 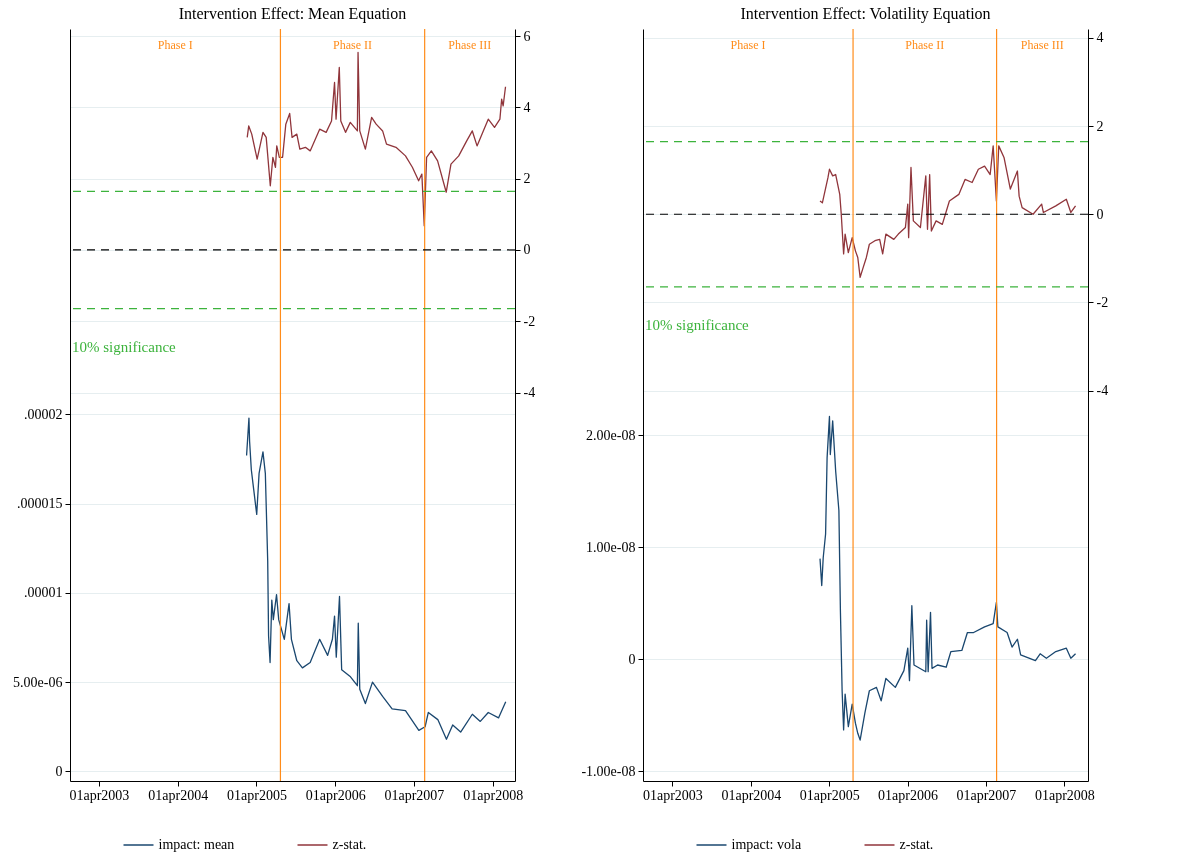 I want to click on y-tick-label: 1.00e-08, so click(x=611, y=547).